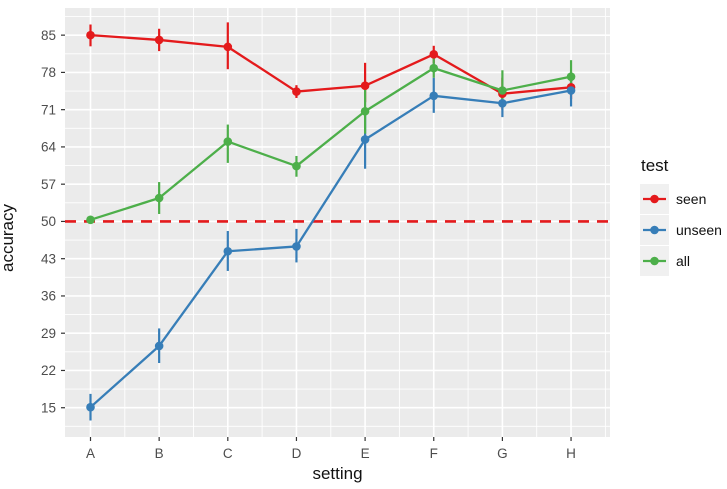  What do you see at coordinates (90, 220) in the screenshot?
I see `point-all-A` at bounding box center [90, 220].